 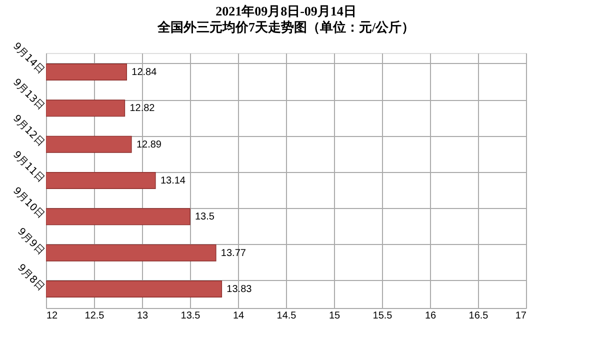 What do you see at coordinates (430, 316) in the screenshot?
I see `x-tick-label: 16` at bounding box center [430, 316].